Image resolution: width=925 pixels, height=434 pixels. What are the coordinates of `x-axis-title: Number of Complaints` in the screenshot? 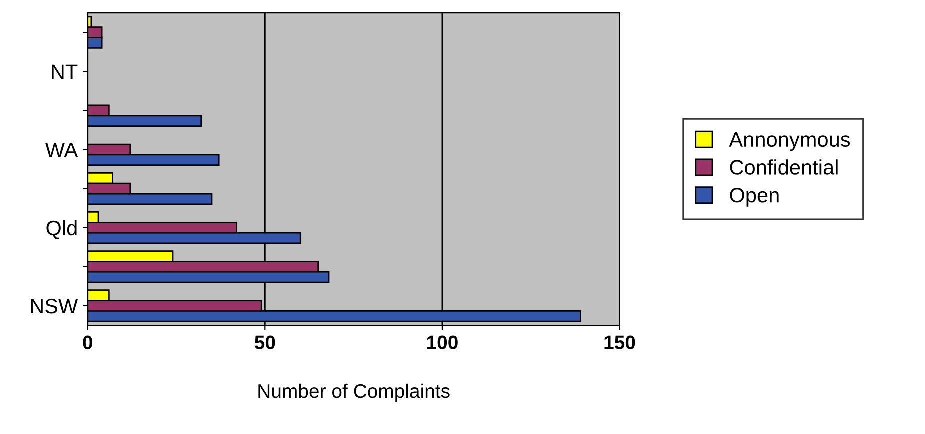 It's located at (354, 393).